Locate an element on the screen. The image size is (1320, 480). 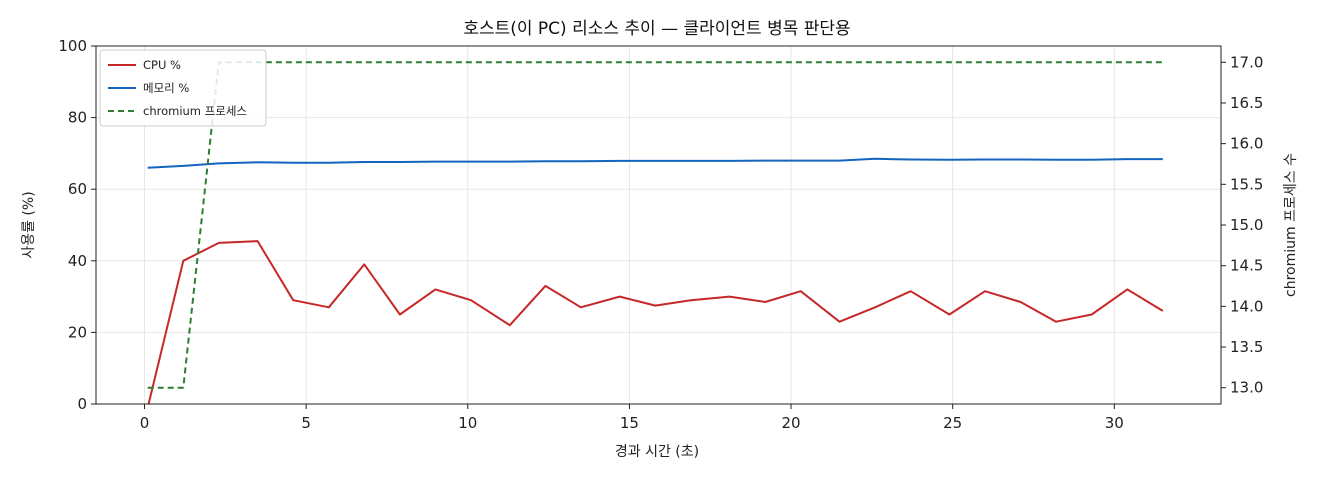
y-tick-label: 40 is located at coordinates (77, 261).